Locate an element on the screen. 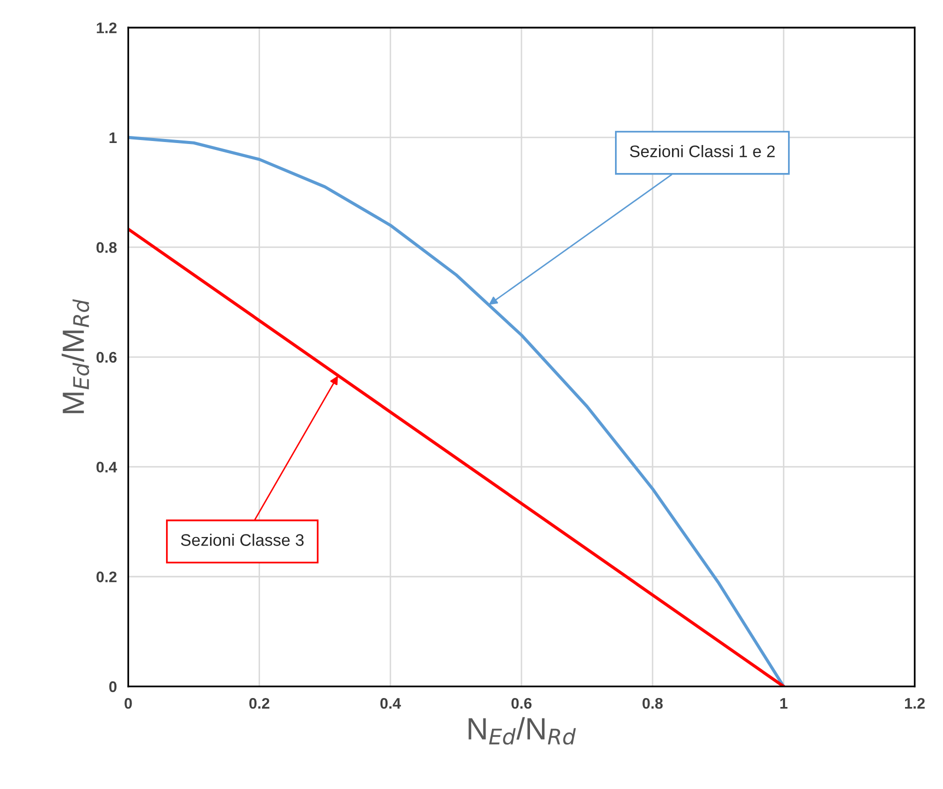 The image size is (943, 789). y-axis-title: M$_{Ed}$/M$_{Rd}$ is located at coordinates (76, 356).